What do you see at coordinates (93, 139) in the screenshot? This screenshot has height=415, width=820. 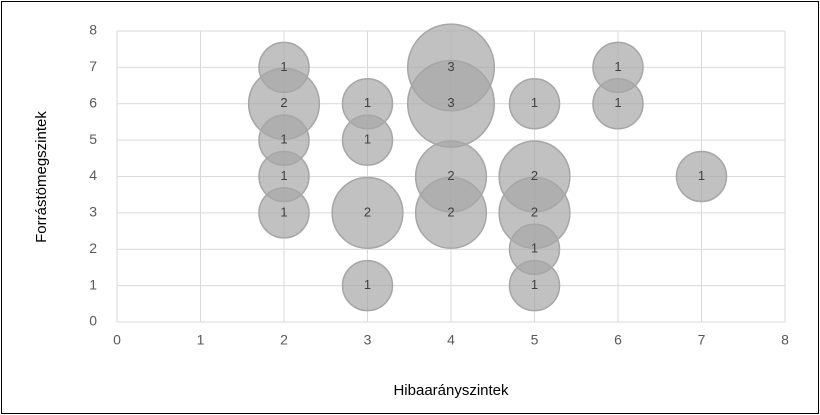 I see `y-tick-label: 5` at bounding box center [93, 139].